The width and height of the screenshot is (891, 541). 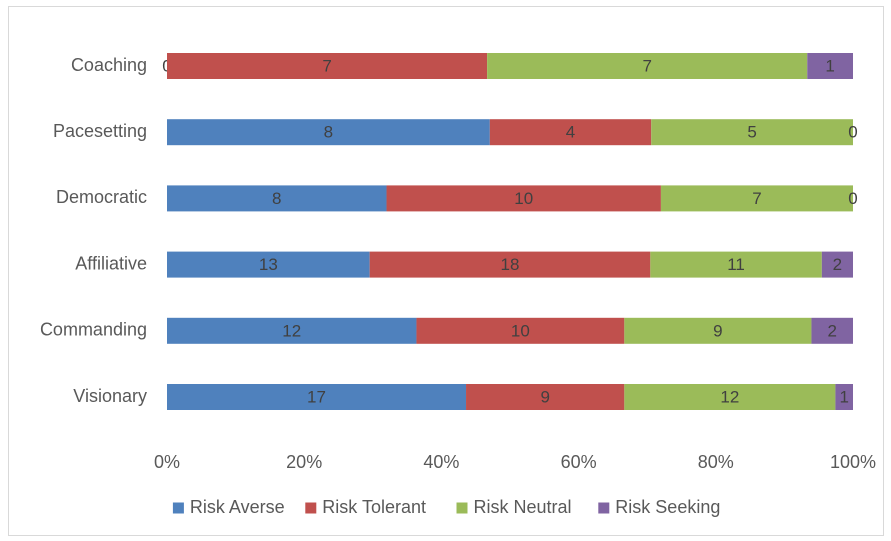 I want to click on data-label: 11, so click(x=736, y=264).